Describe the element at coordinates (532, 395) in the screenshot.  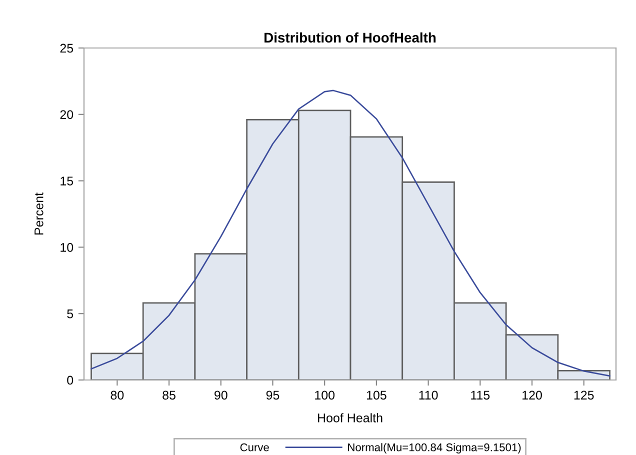
I see `x-tick-label: 120` at that location.